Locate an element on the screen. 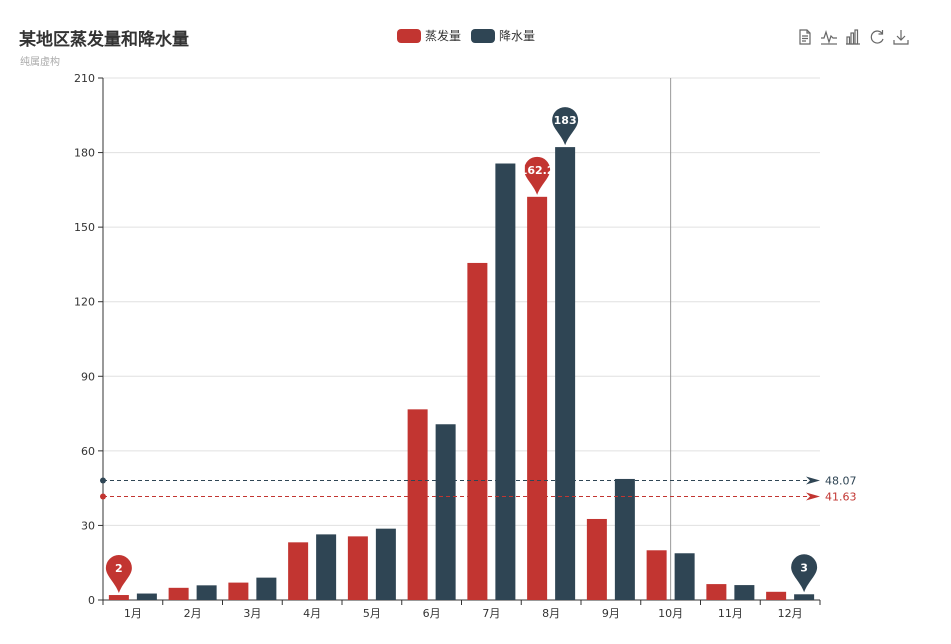 This screenshot has width=951, height=644. legend: 蒸发量 降水量 is located at coordinates (471, 35).